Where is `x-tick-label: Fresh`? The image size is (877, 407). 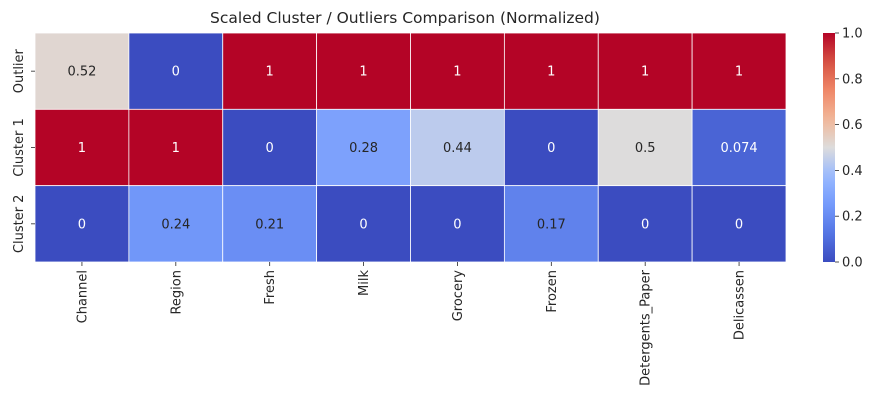 x-tick-label: Fresh is located at coordinates (270, 287).